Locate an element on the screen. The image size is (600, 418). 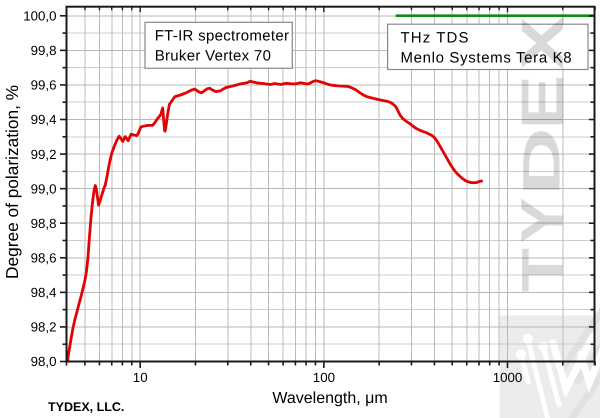
svg-text: T is located at coordinates (542, 270).